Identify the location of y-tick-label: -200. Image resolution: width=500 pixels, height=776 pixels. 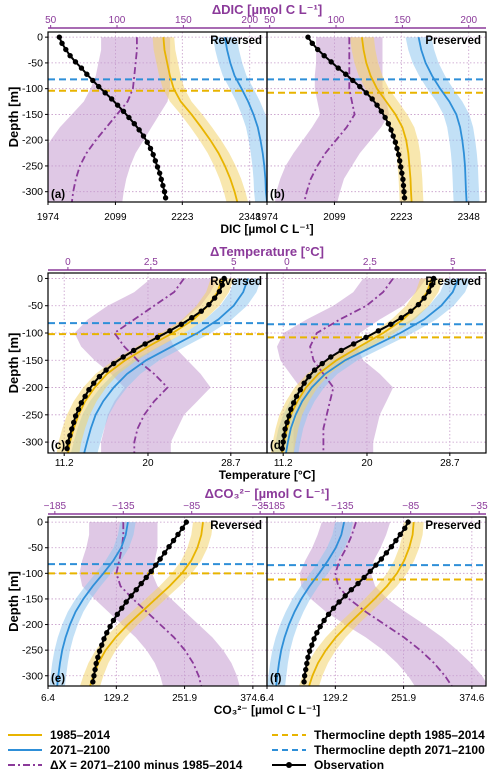
(32, 141).